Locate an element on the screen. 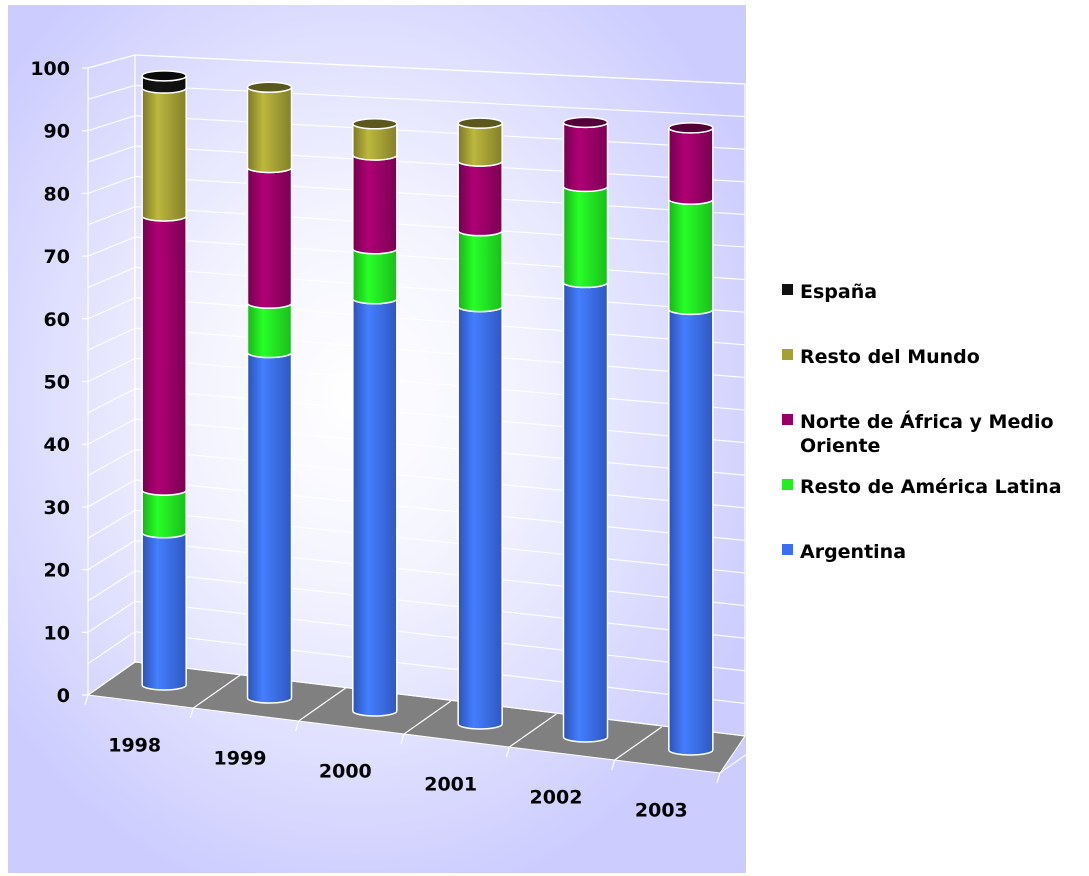 The width and height of the screenshot is (1089, 876). bar-group-2000 is located at coordinates (375, 417).